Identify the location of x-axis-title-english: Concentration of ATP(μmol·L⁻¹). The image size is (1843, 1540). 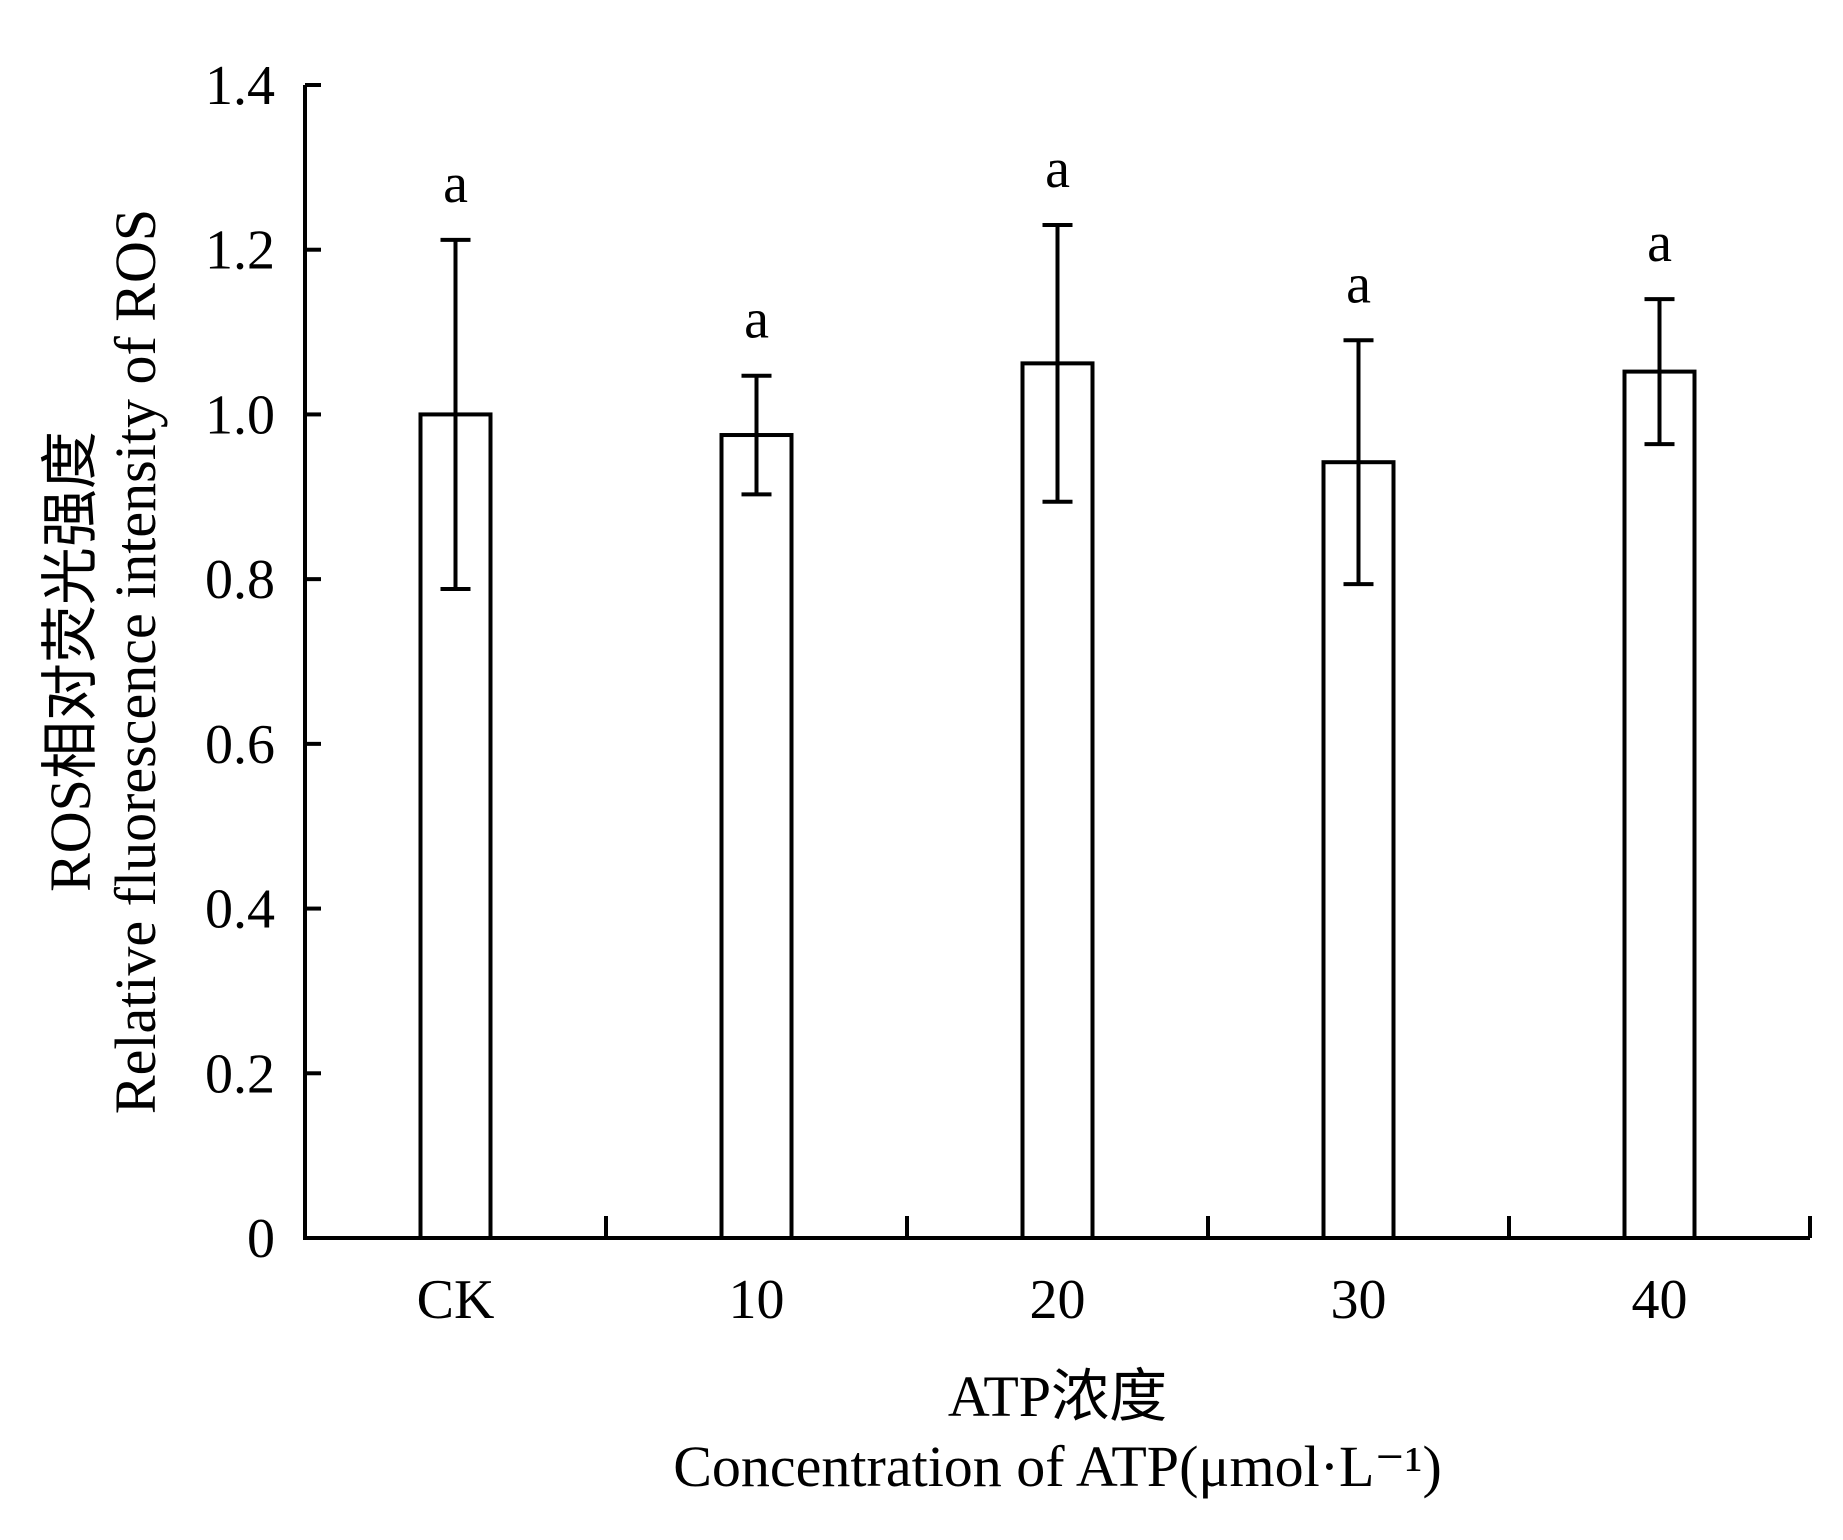
(1057, 1466).